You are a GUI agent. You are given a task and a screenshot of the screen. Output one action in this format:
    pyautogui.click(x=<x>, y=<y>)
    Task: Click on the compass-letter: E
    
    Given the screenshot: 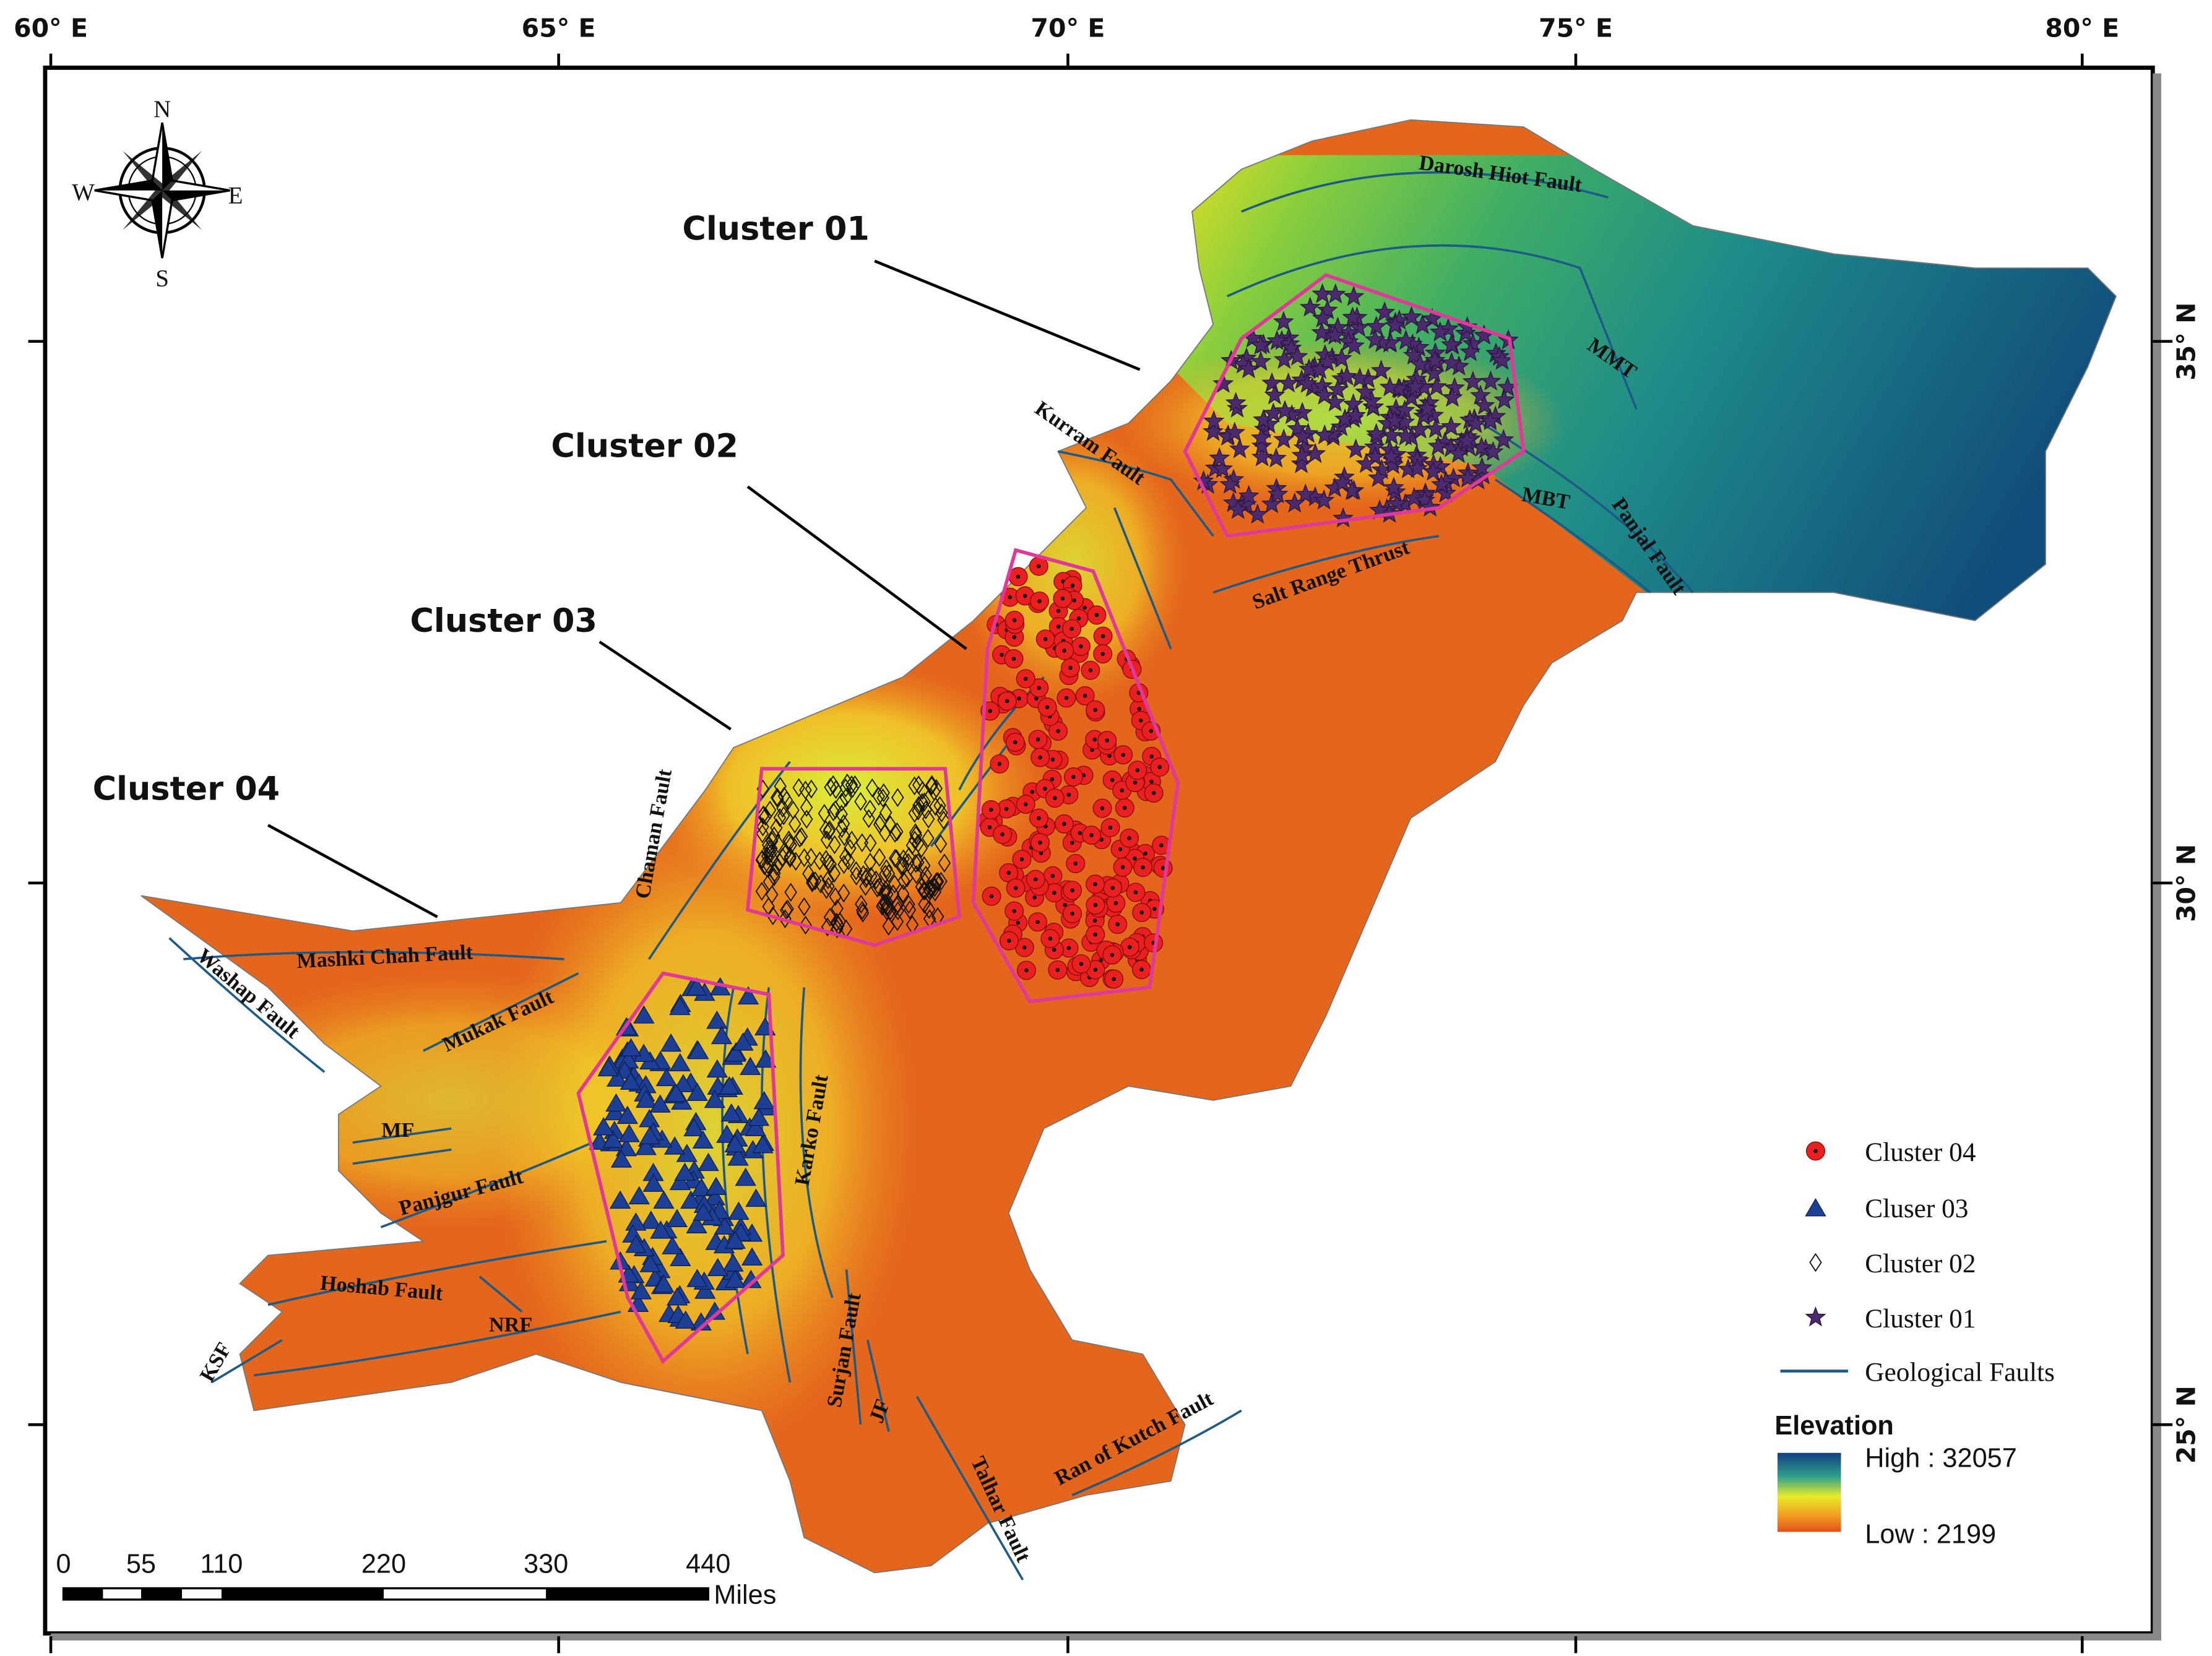 What is the action you would take?
    pyautogui.click(x=235, y=196)
    